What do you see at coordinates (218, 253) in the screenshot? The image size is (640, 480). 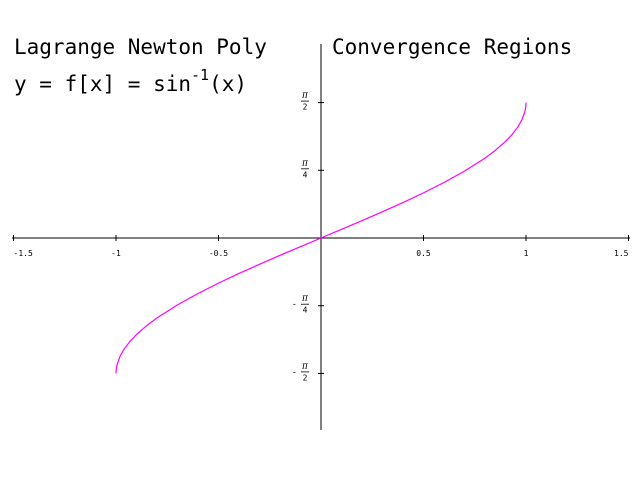 I see `x-tick-label: -0.5` at bounding box center [218, 253].